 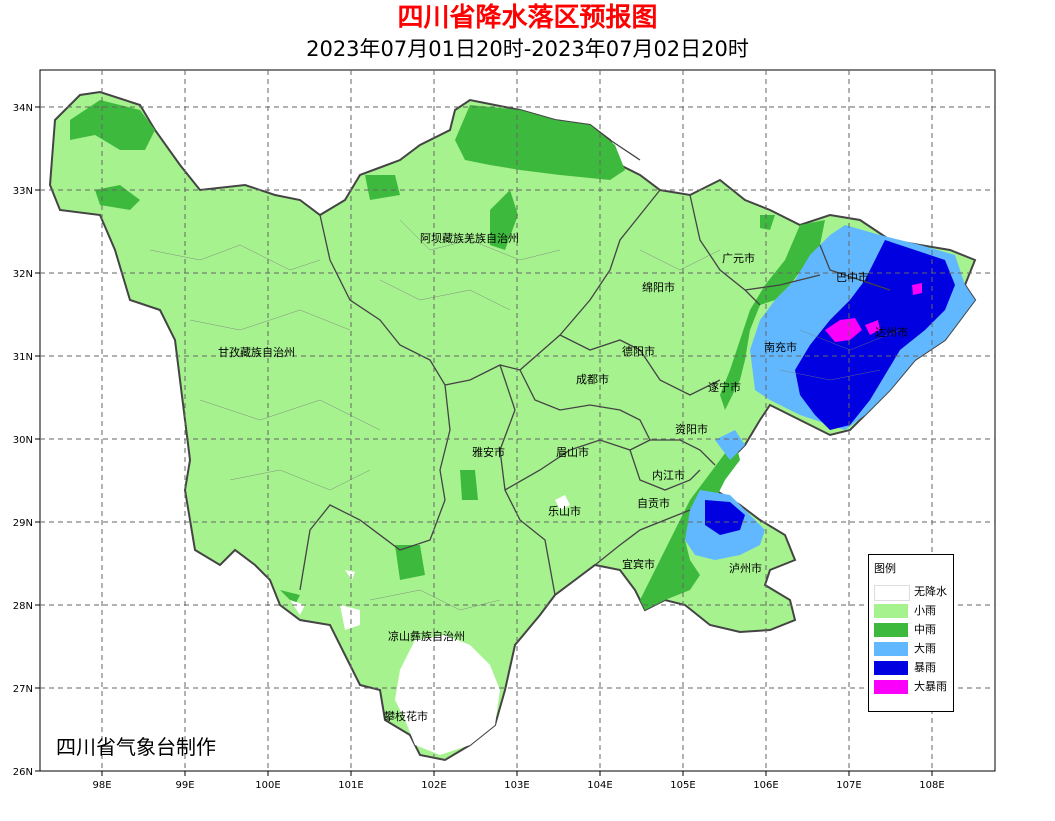 What do you see at coordinates (23, 191) in the screenshot?
I see `lat-label: 33N` at bounding box center [23, 191].